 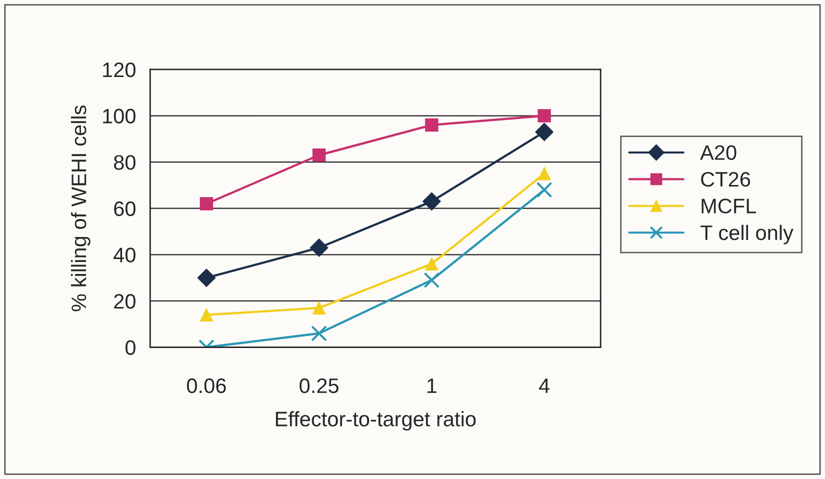 What do you see at coordinates (725, 179) in the screenshot?
I see `legend-label: CT26` at bounding box center [725, 179].